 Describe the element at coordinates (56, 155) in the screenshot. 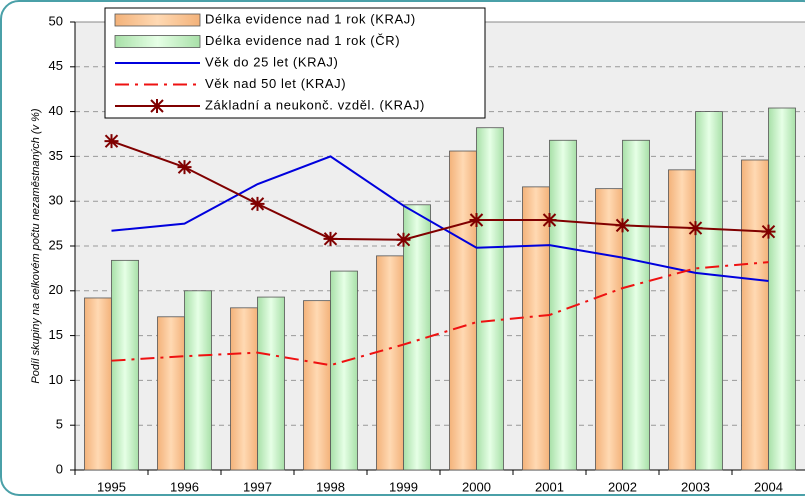

I see `y-tick-label: 35` at that location.